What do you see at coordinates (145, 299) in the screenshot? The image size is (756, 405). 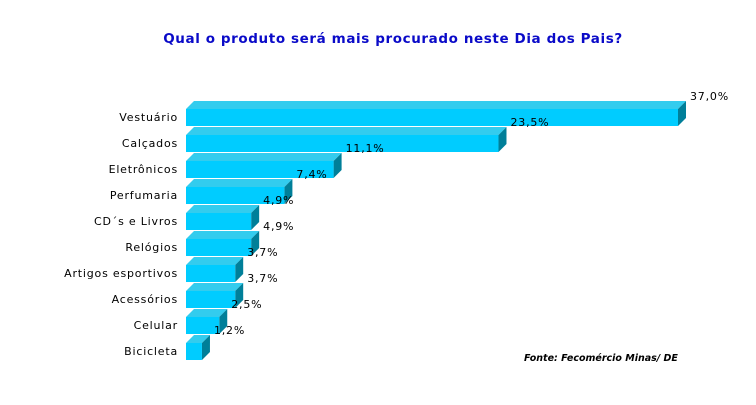 I see `category-label: Acessórios` at bounding box center [145, 299].